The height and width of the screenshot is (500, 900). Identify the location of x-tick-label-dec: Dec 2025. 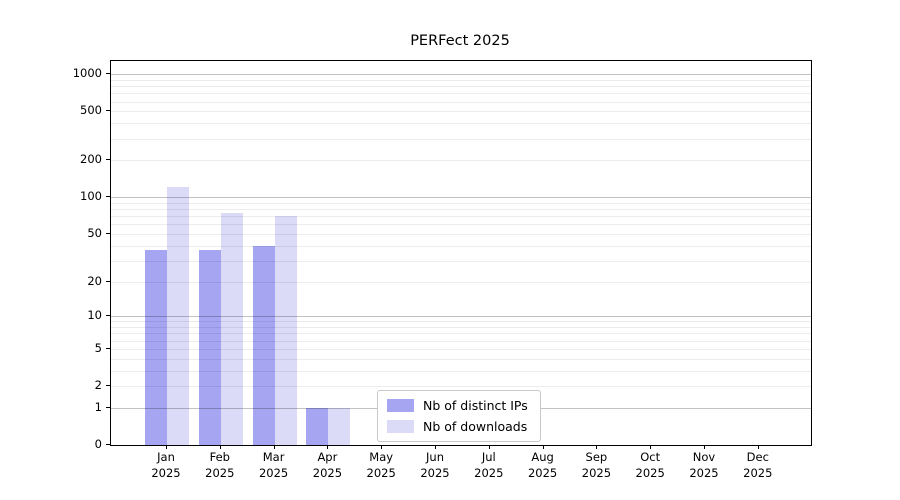
(758, 465).